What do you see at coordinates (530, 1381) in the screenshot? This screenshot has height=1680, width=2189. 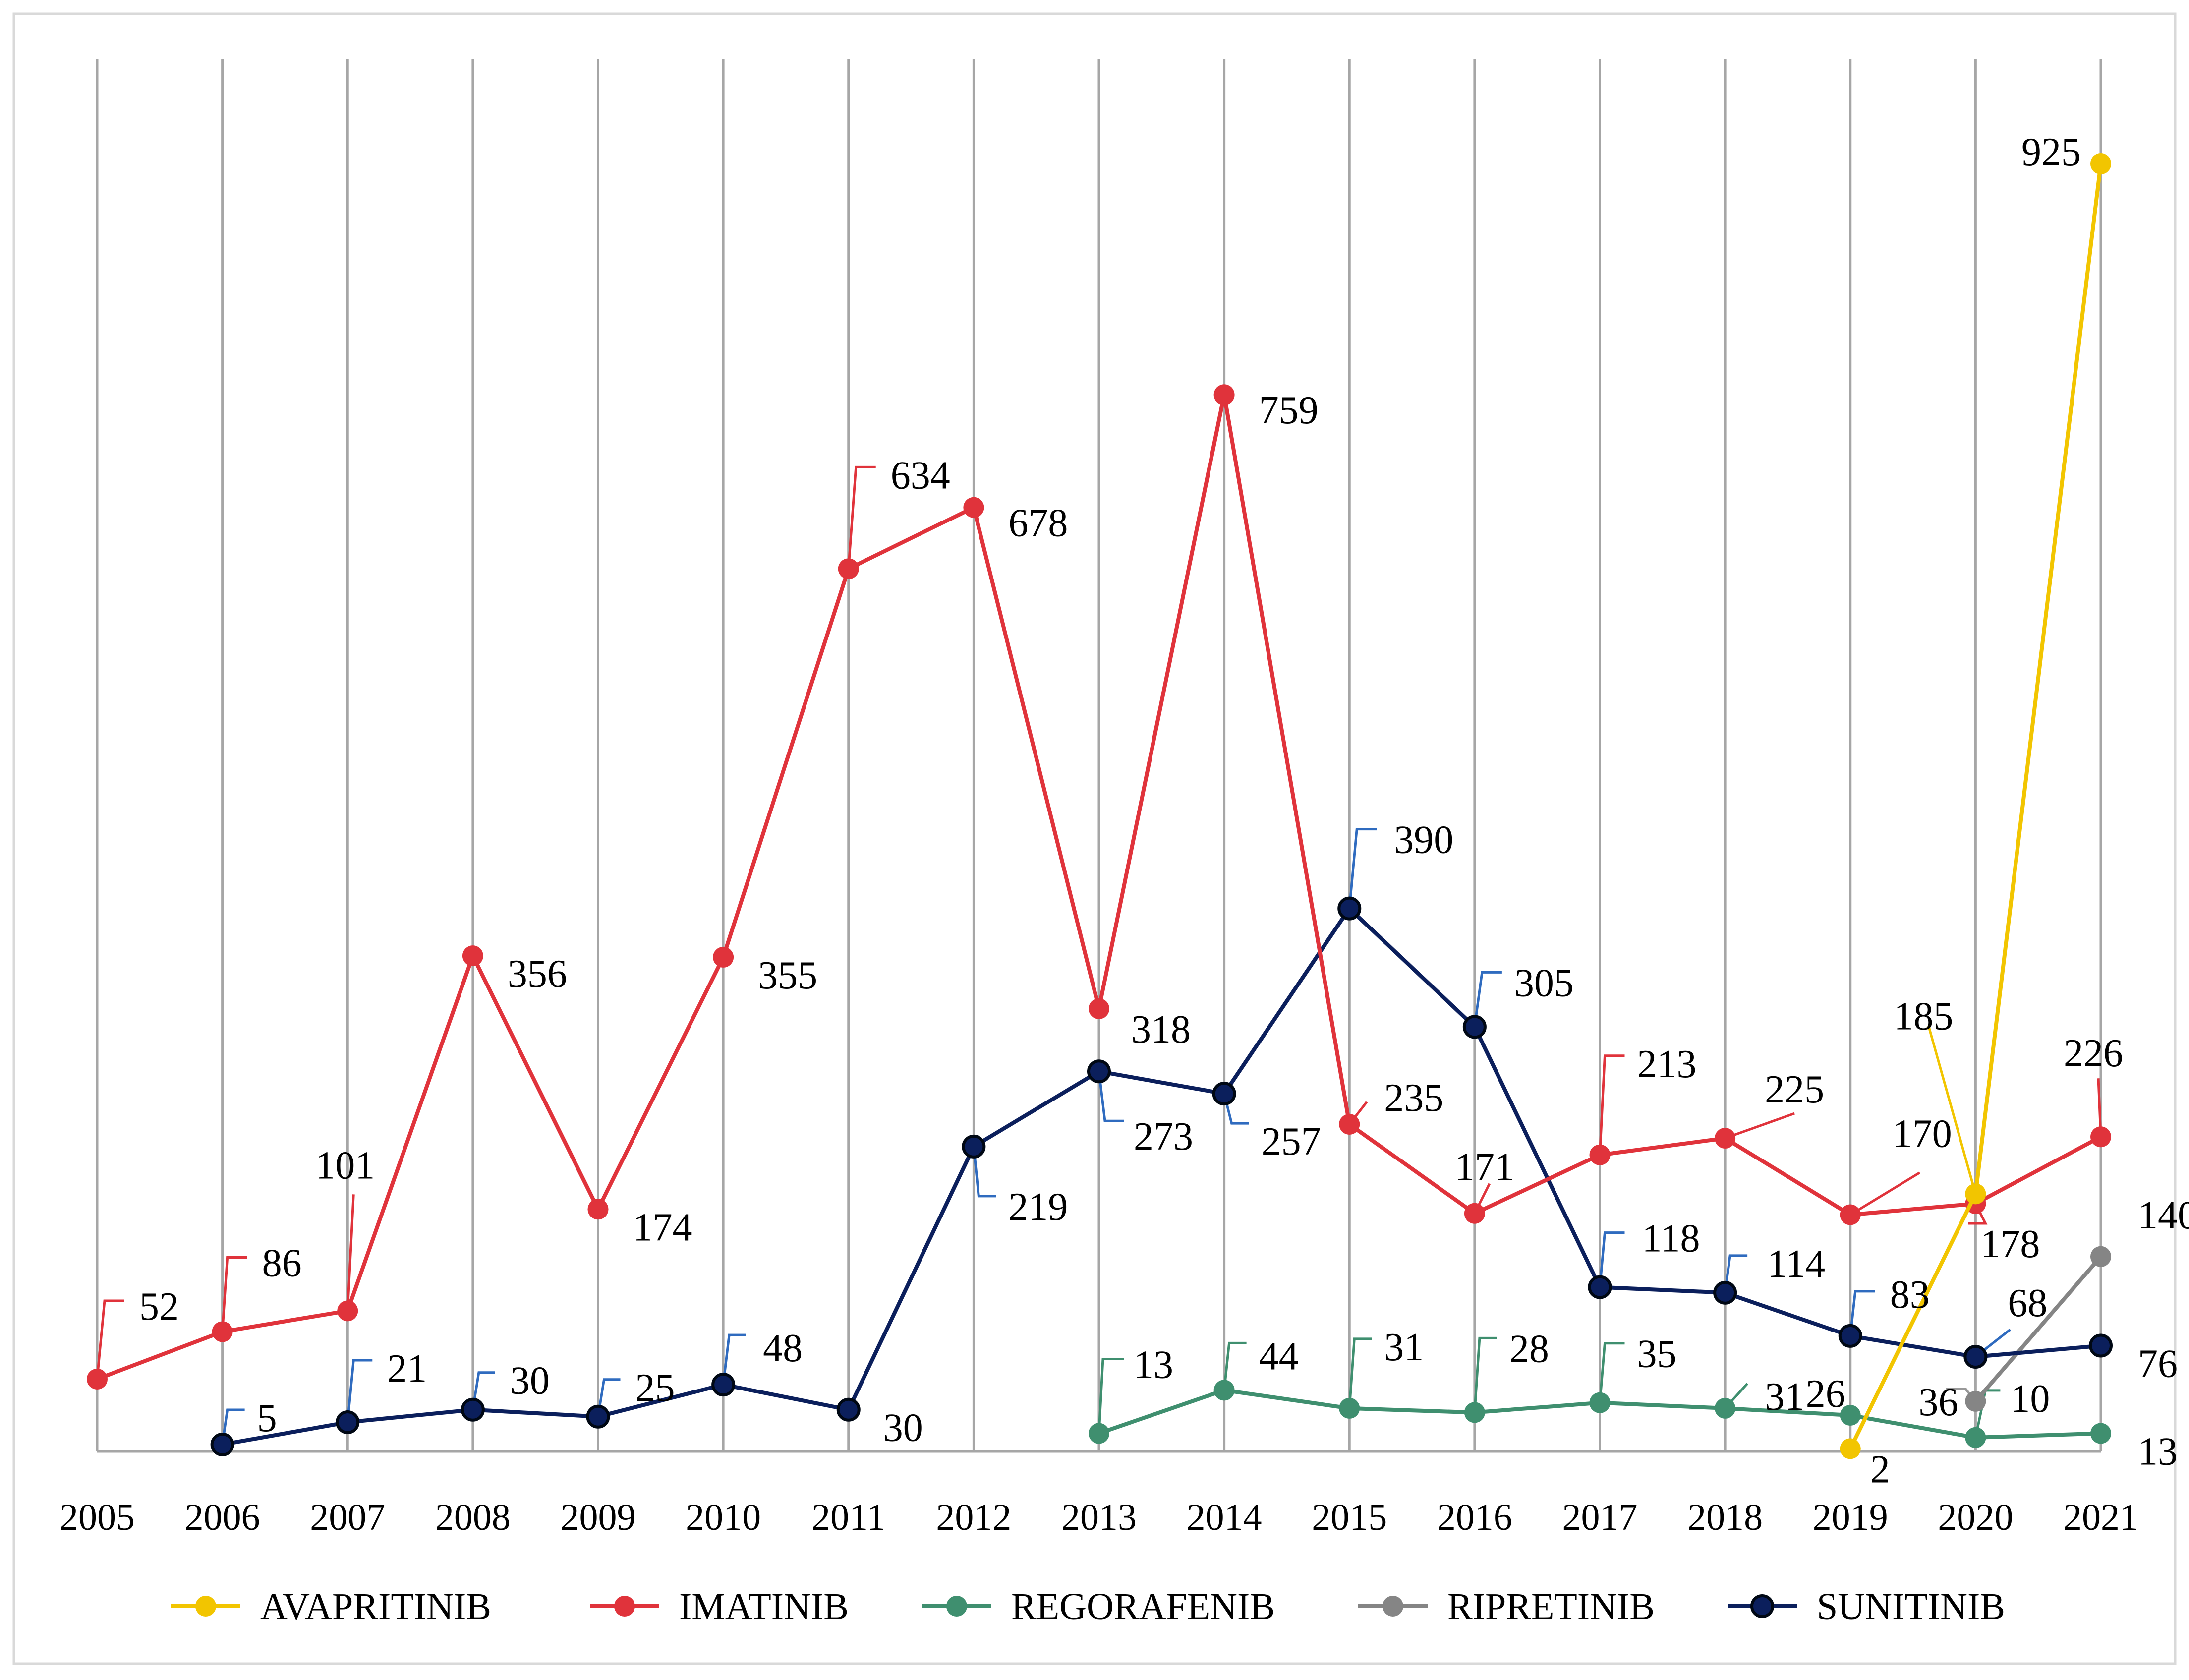 I see `data-label-sunitinib-2008: 30` at bounding box center [530, 1381].